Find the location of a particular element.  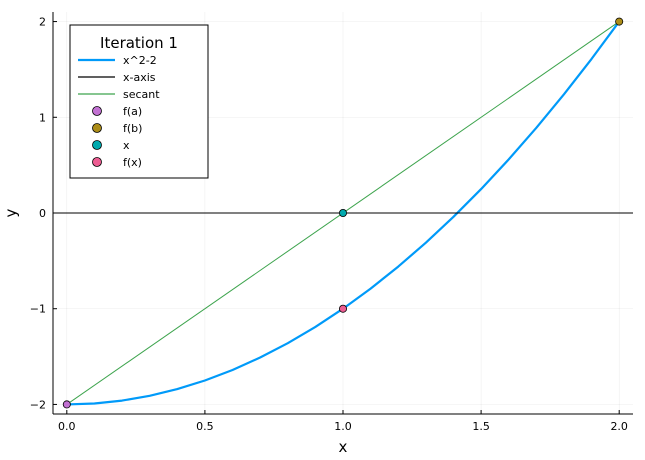

y-tick-label: −1 is located at coordinates (38, 309).